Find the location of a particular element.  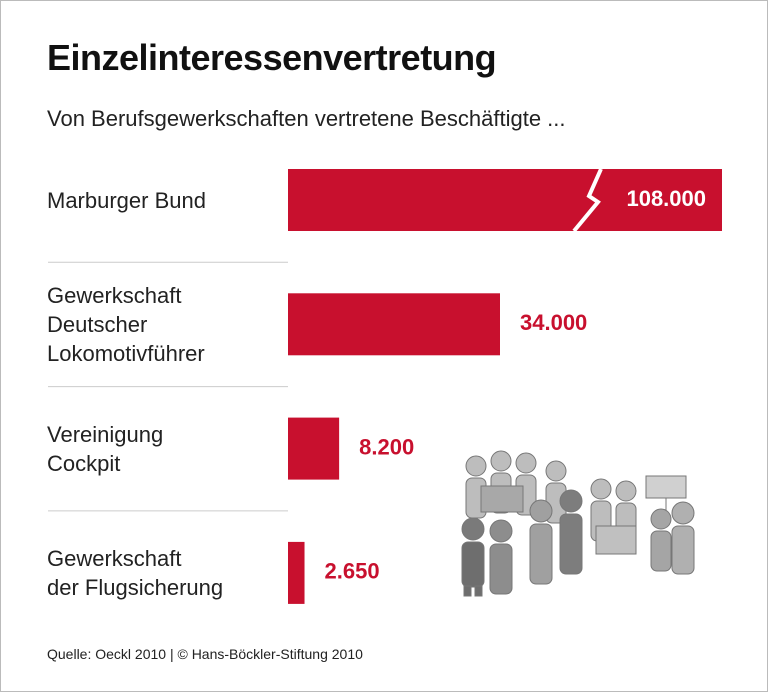

people-illustration is located at coordinates (578, 523).